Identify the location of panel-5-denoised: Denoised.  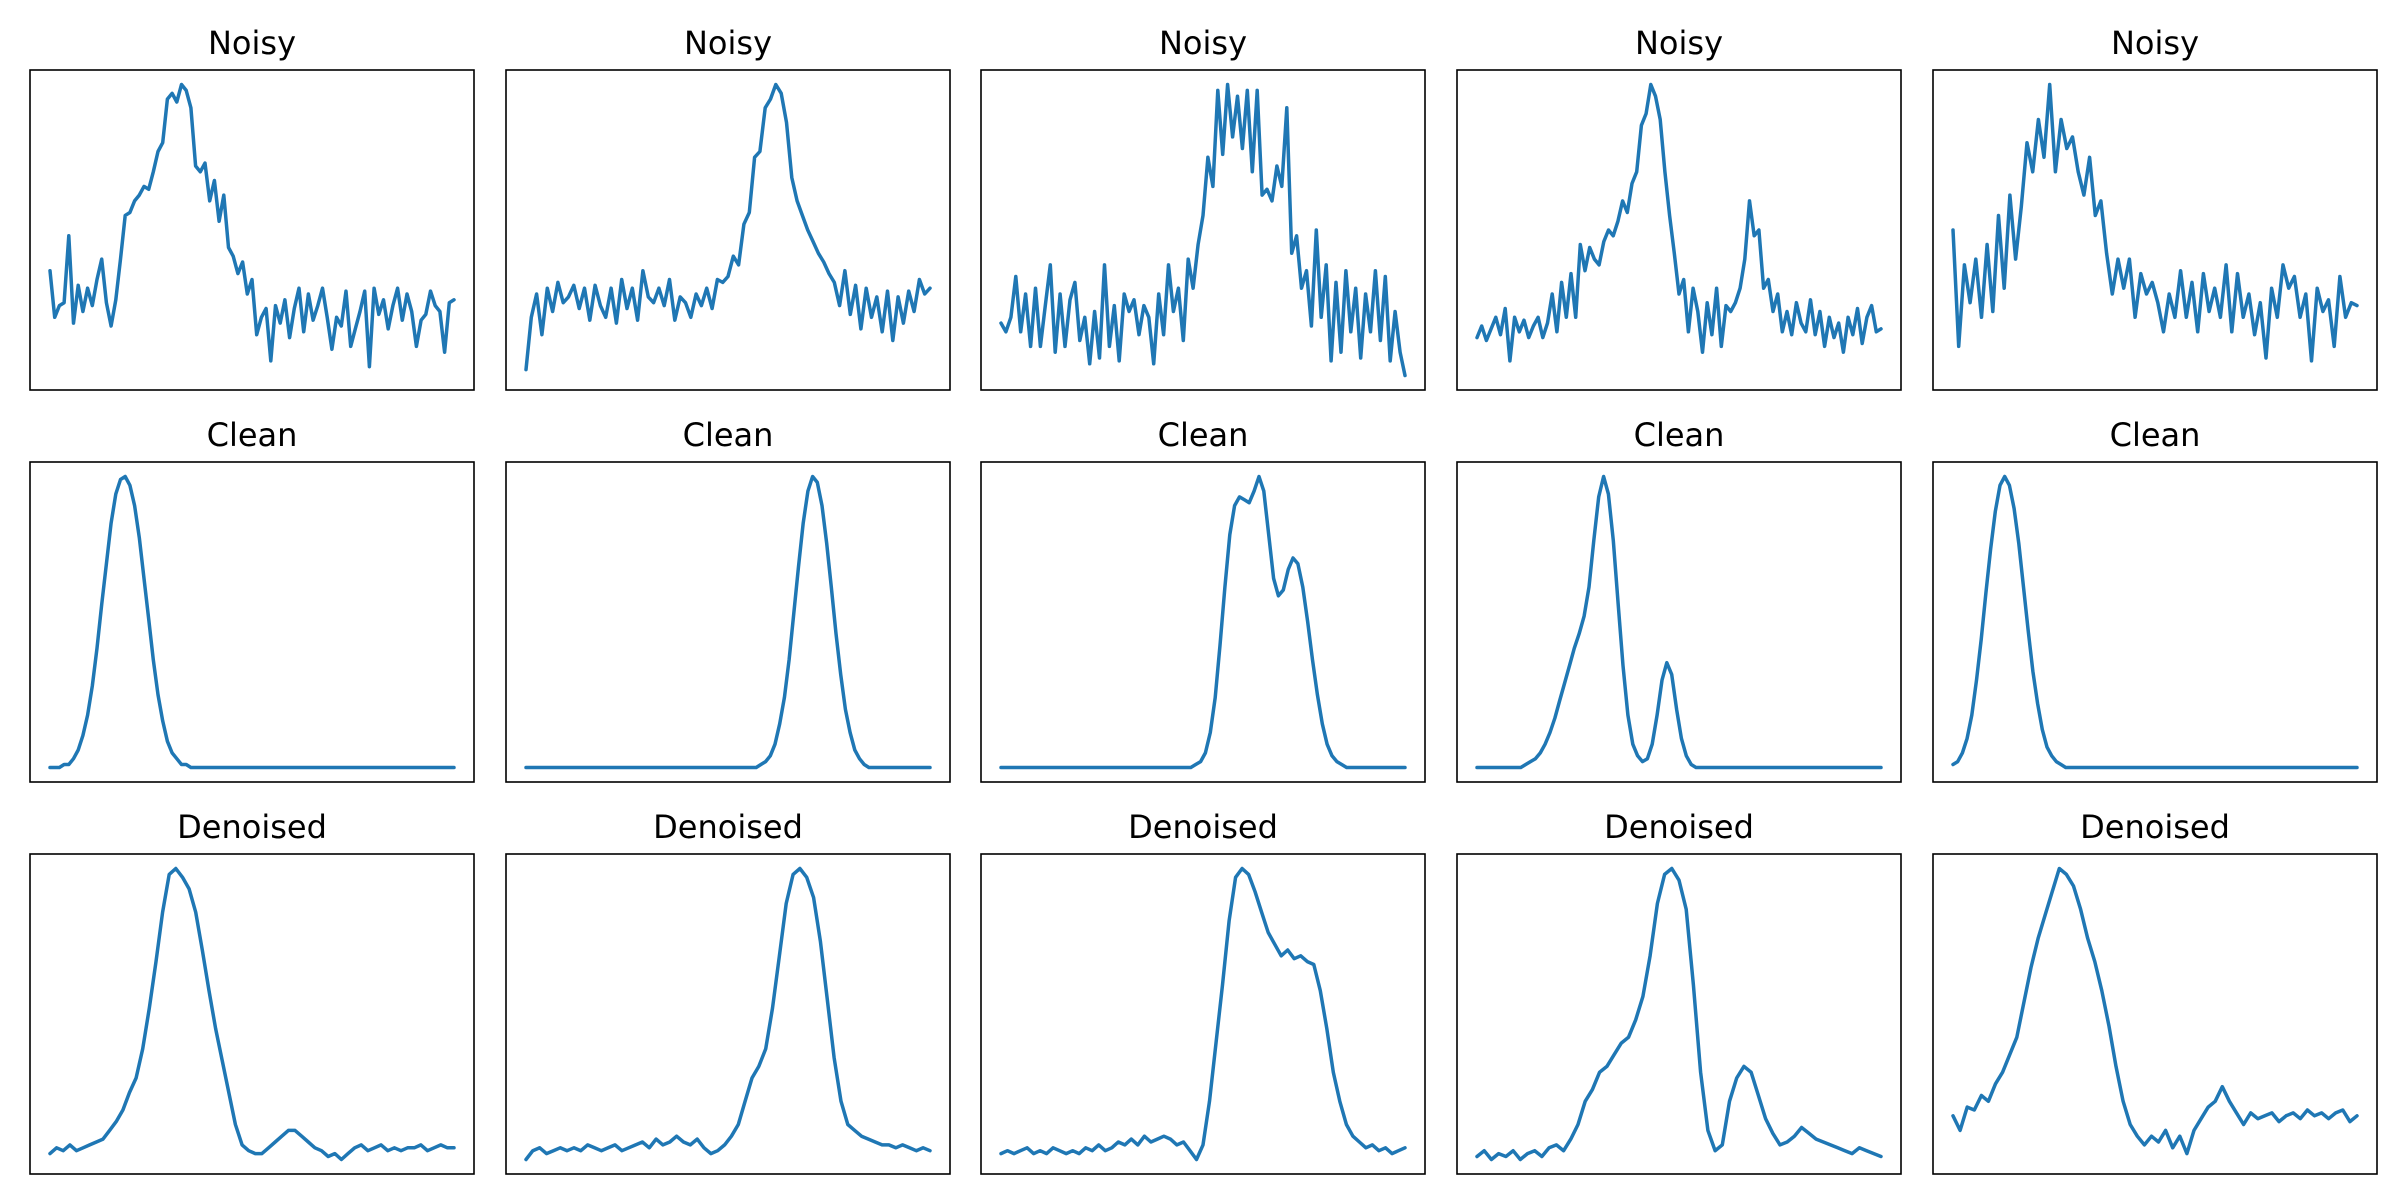
(2155, 991).